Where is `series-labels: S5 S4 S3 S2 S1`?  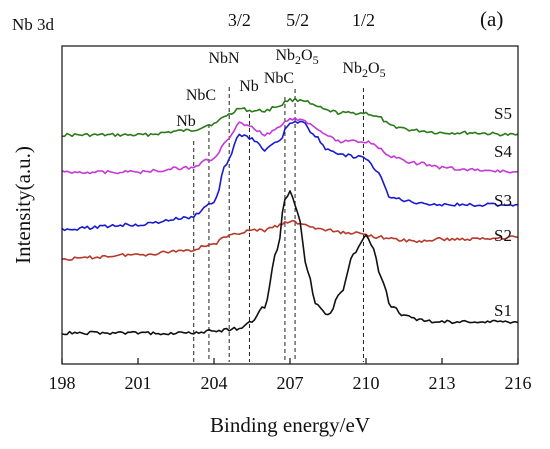 series-labels: S5 S4 S3 S2 S1 is located at coordinates (503, 212).